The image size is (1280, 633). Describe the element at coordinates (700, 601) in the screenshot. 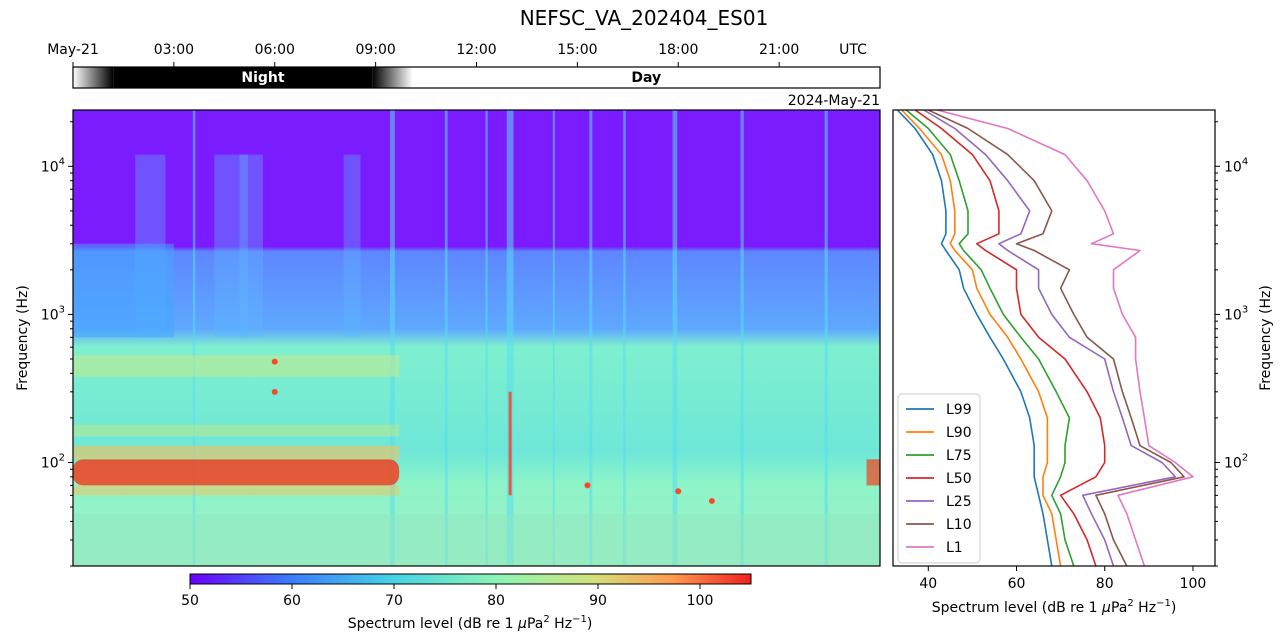

I see `colorbar-tick-label: 100` at that location.